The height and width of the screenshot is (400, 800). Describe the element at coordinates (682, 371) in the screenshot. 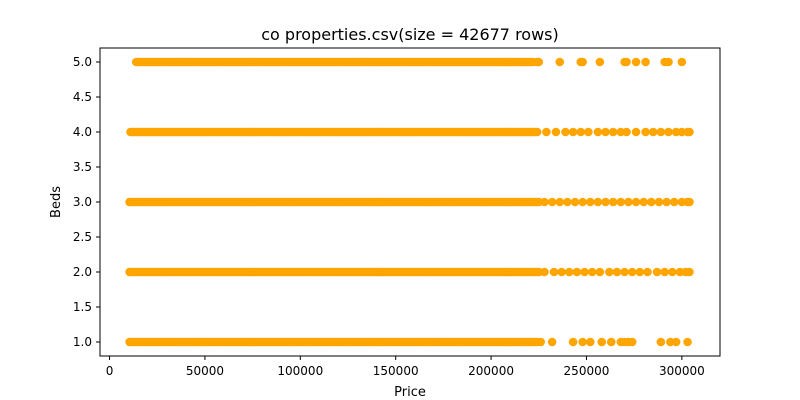

I see `x-tick-label: 300000` at that location.